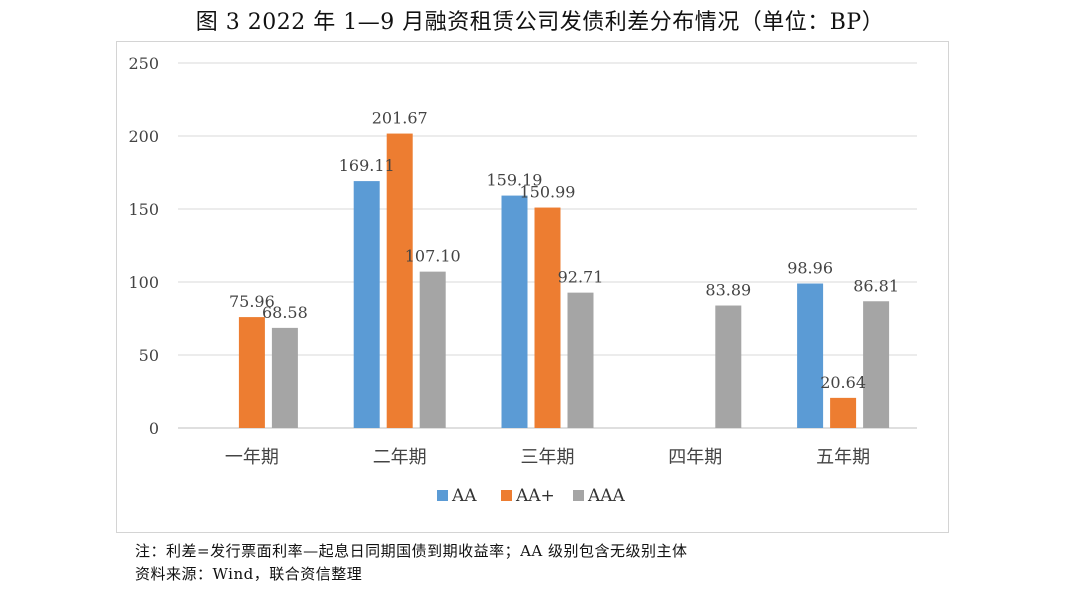  Describe the element at coordinates (515, 180) in the screenshot. I see `data-label: 159.19` at that location.